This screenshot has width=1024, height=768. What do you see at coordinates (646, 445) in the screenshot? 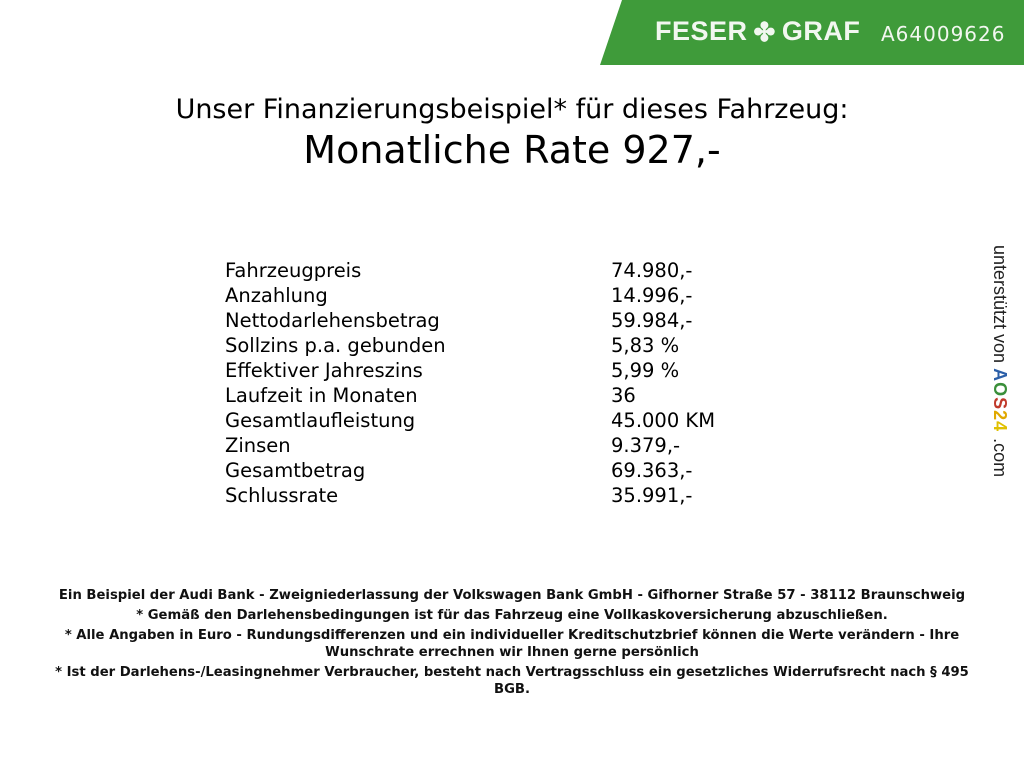
I see `row-value: 9.379,-` at bounding box center [646, 445].